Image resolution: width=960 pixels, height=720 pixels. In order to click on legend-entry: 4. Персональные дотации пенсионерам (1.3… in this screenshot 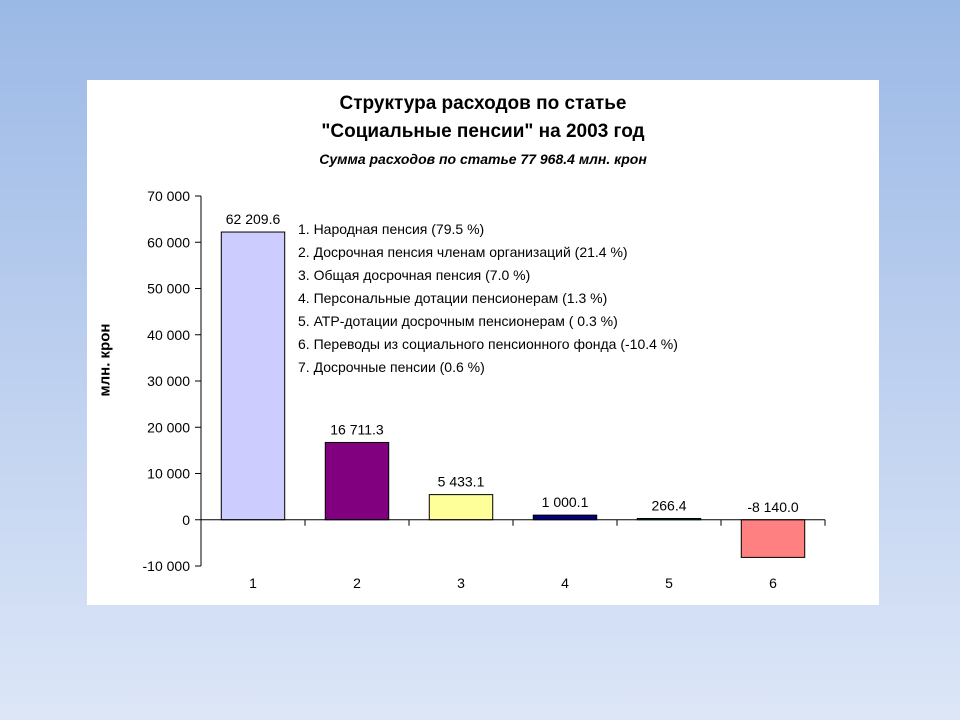, I will do `click(453, 298)`.